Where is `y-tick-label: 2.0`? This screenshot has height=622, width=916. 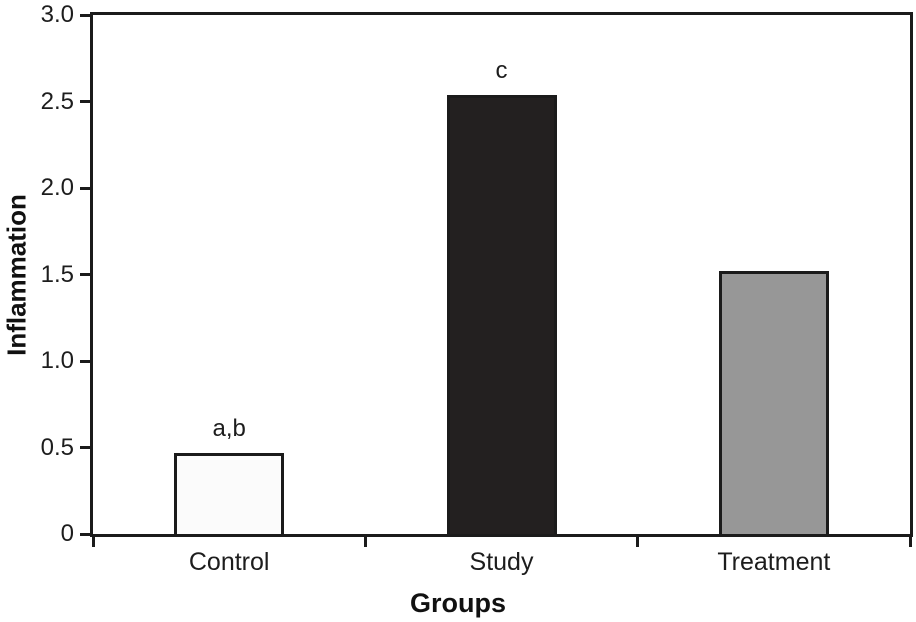 y-tick-label: 2.0 is located at coordinates (57, 187).